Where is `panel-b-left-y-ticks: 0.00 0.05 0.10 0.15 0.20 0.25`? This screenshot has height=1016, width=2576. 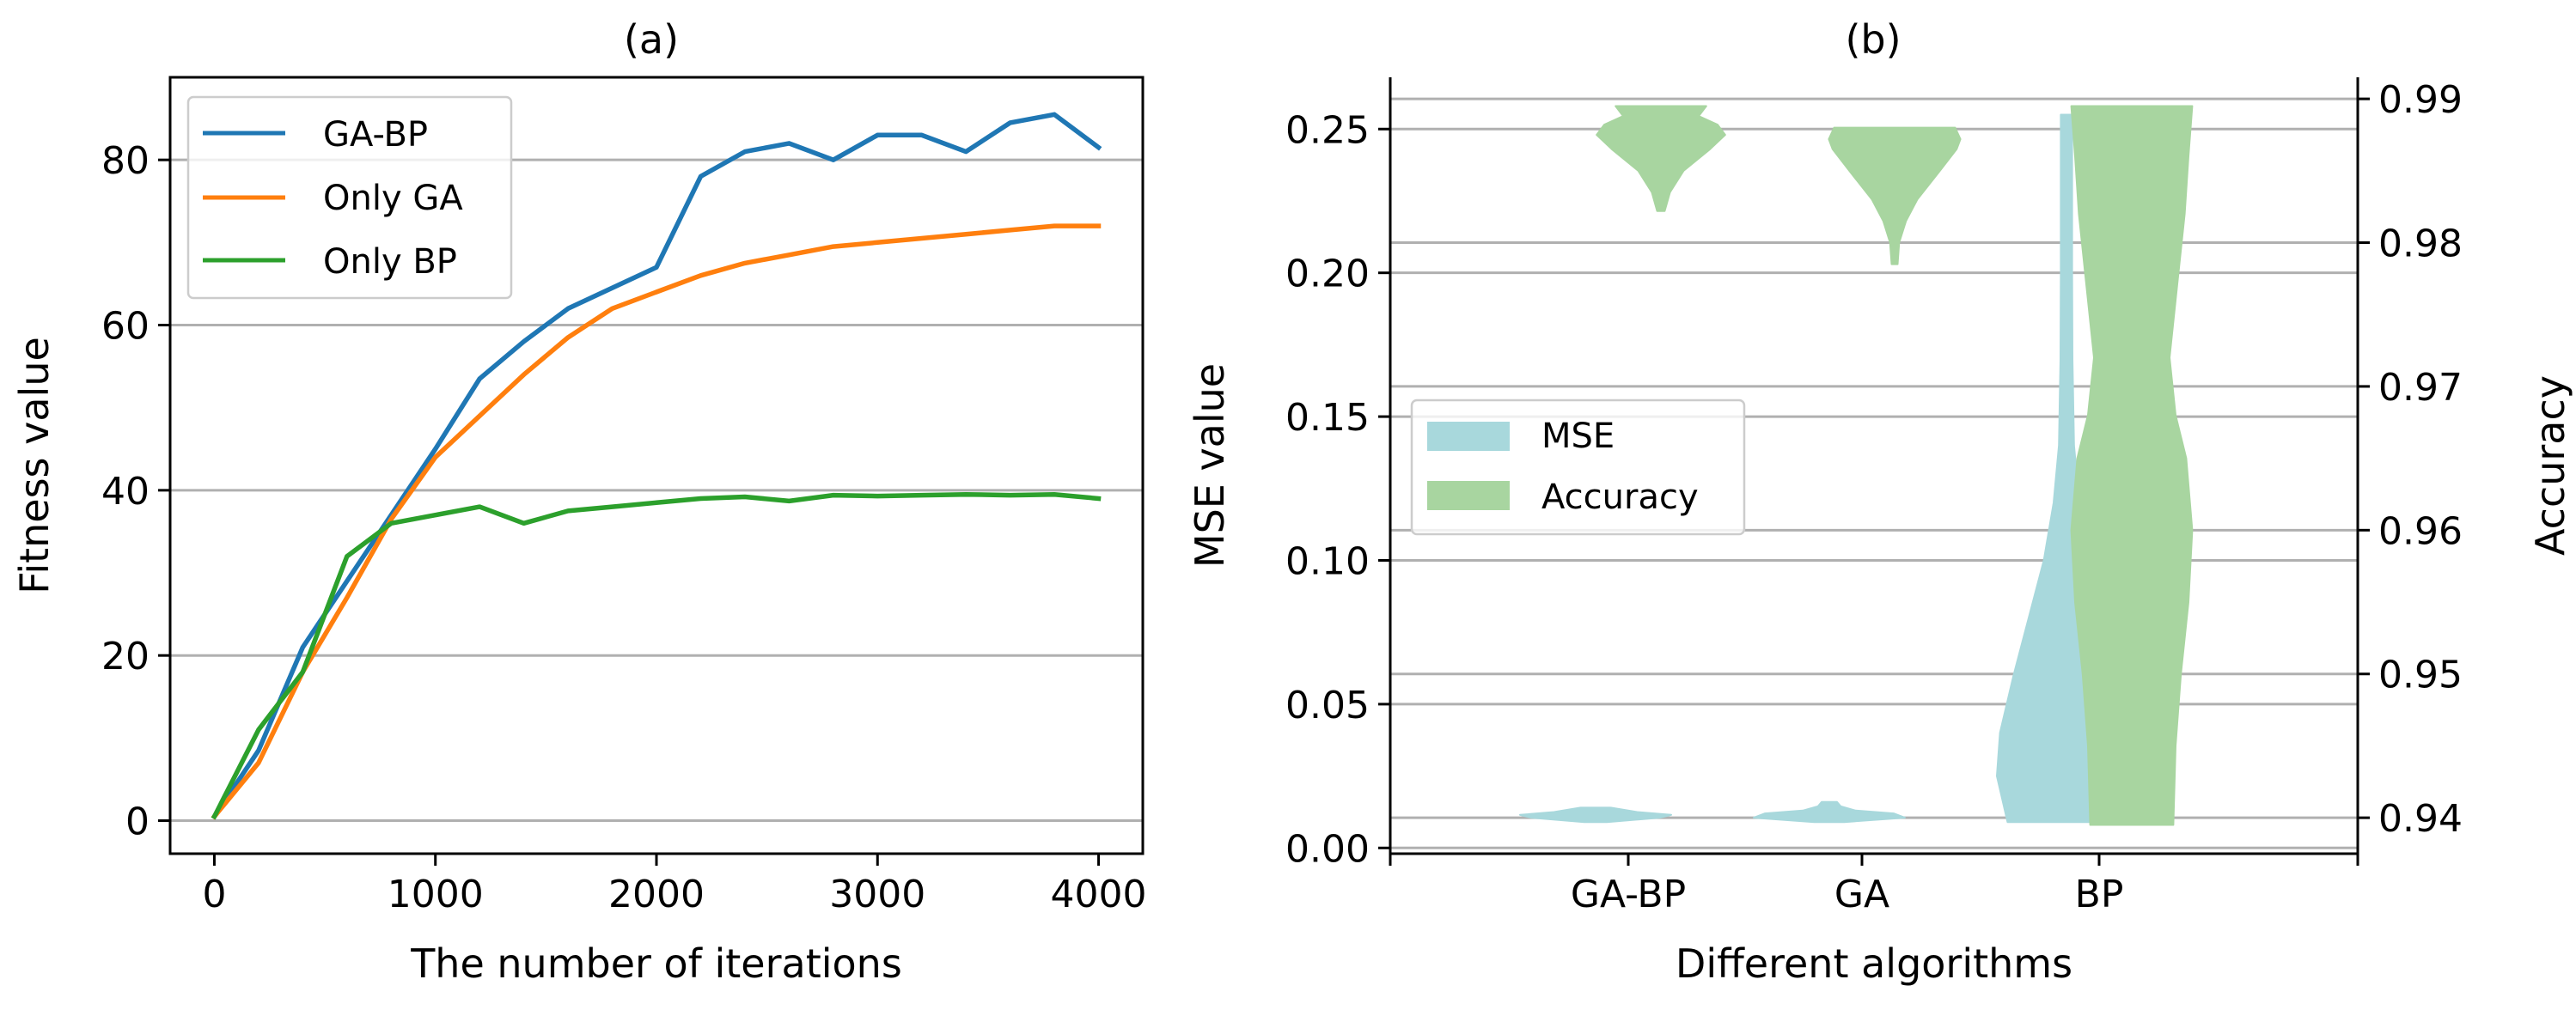
panel-b-left-y-ticks: 0.00 0.05 0.10 0.15 0.20 0.25 is located at coordinates (1337, 489).